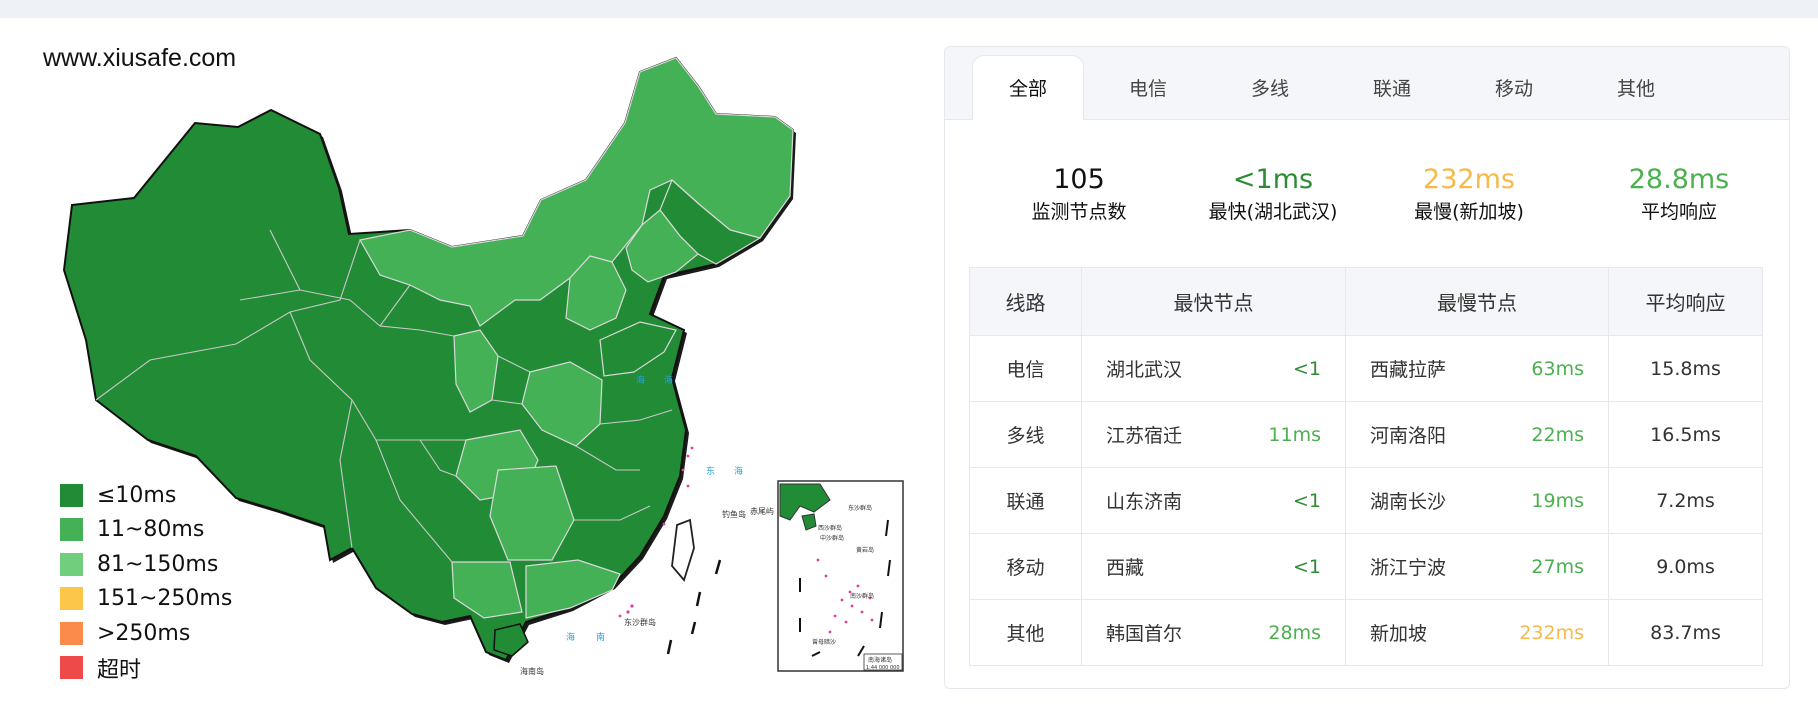  I want to click on region-liaoning, so click(662, 246).